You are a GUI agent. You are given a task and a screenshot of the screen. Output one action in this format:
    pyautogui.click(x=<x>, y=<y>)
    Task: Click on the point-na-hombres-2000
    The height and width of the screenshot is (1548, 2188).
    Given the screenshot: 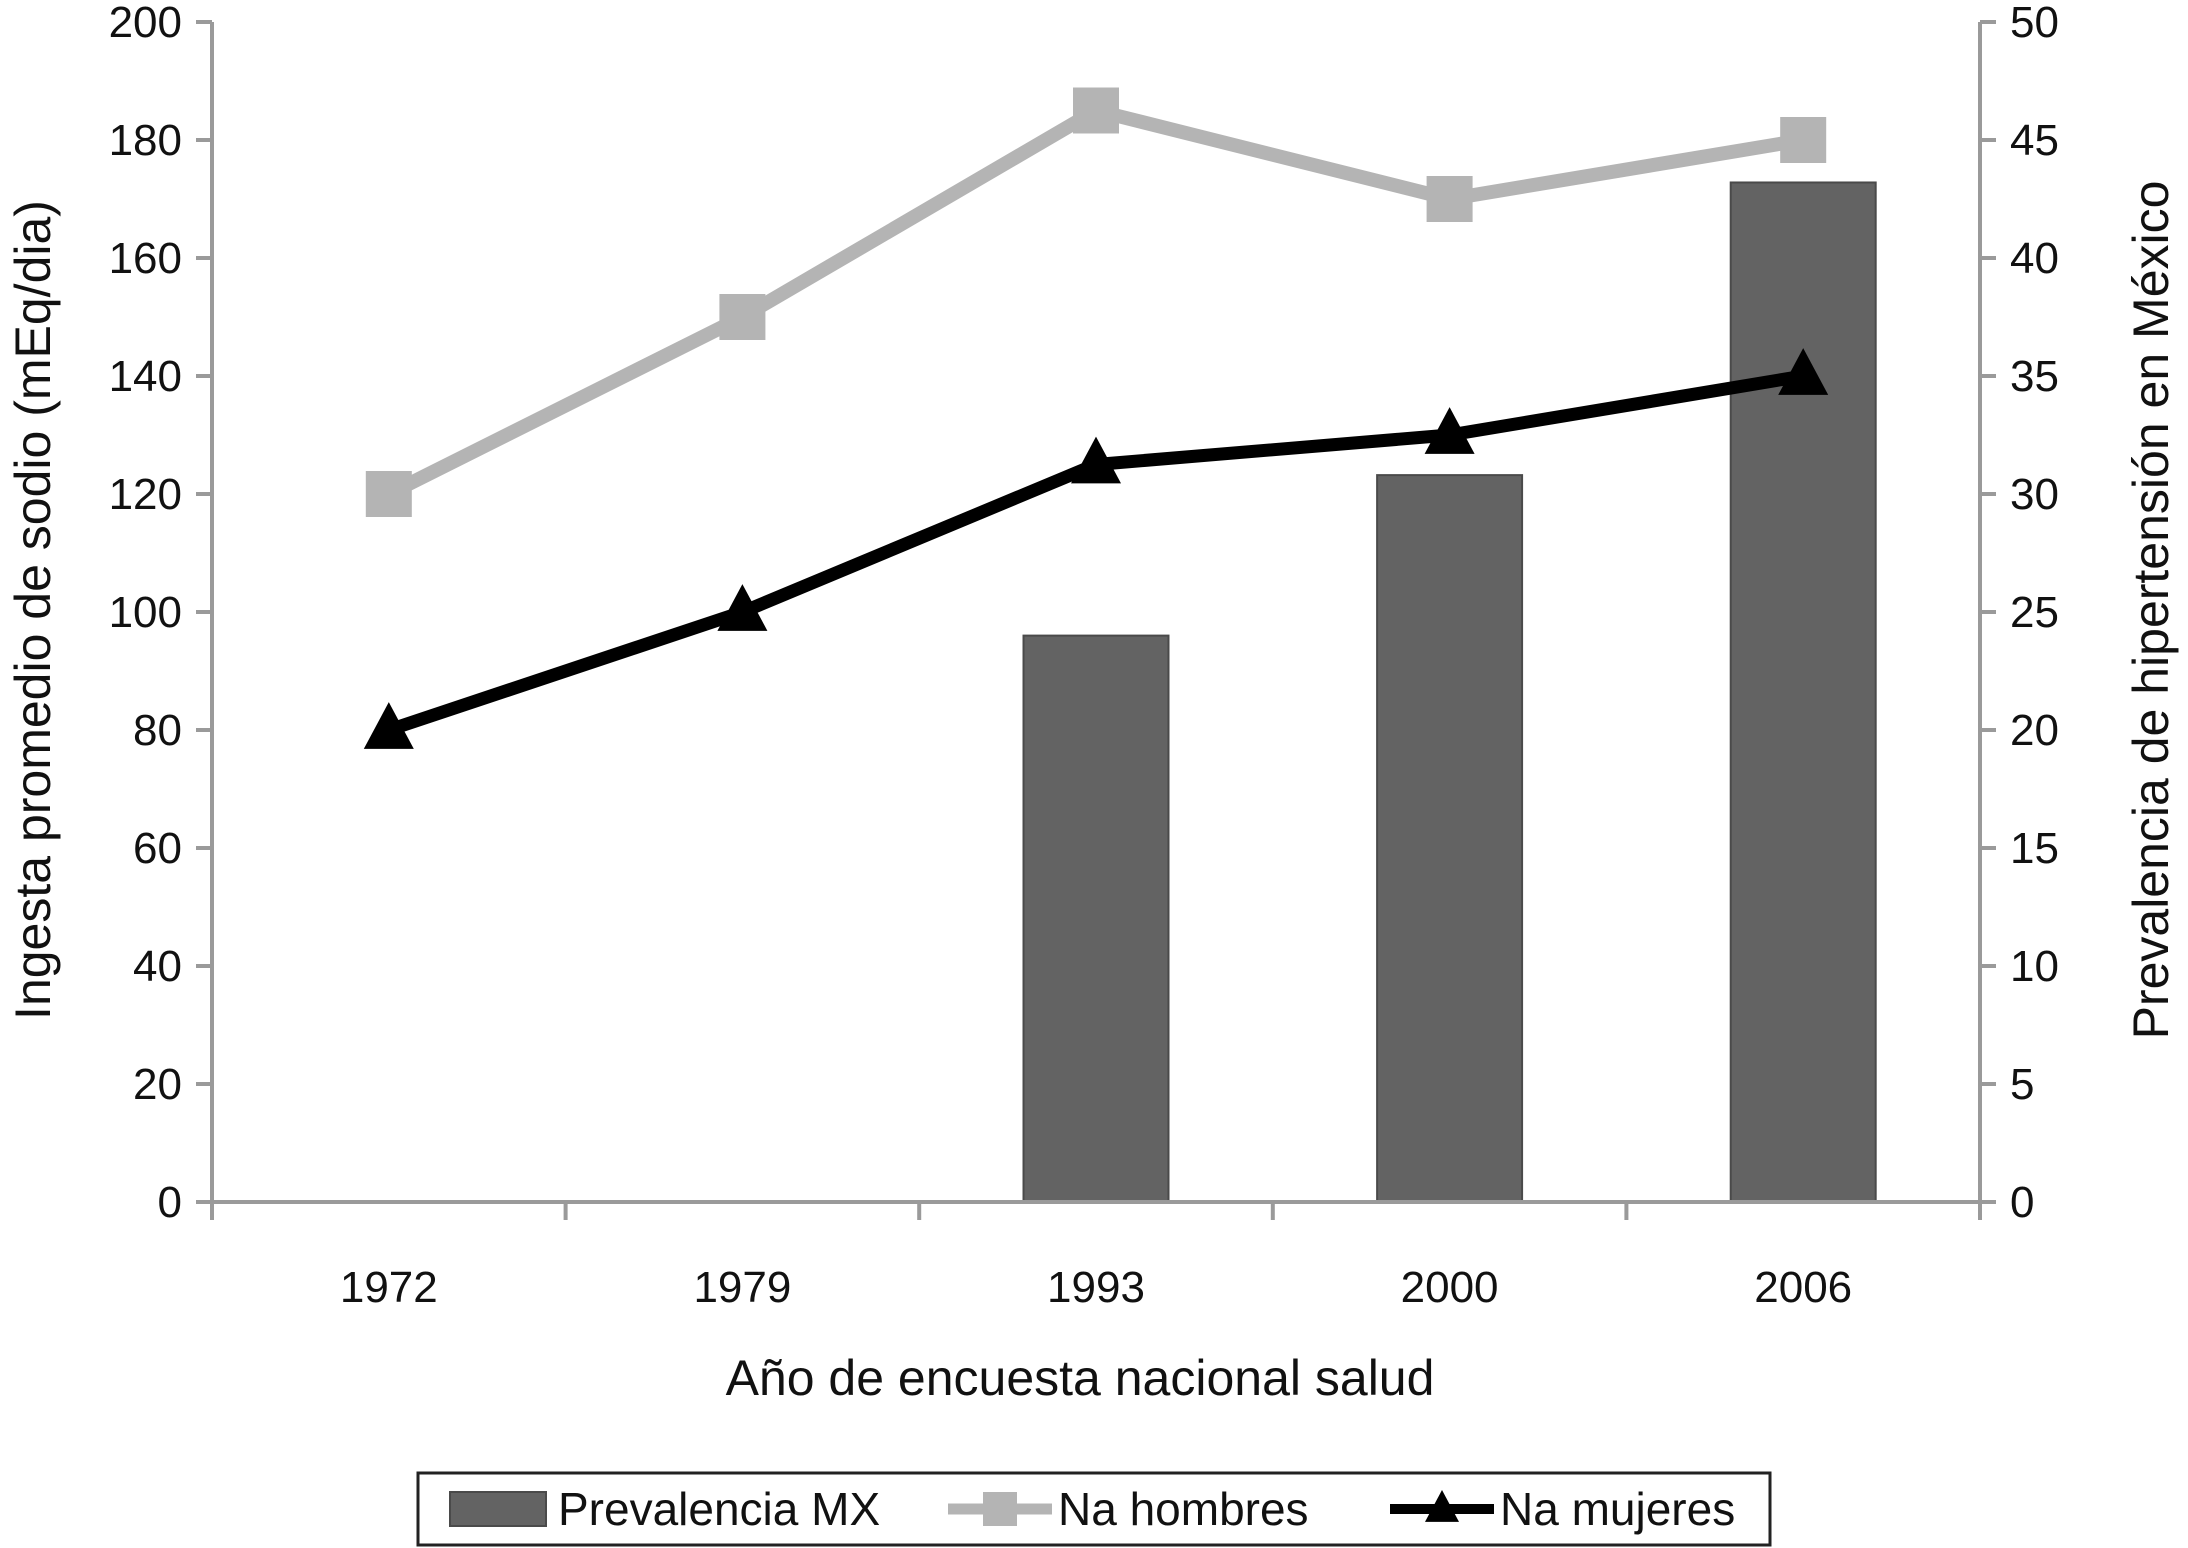 What is the action you would take?
    pyautogui.click(x=1449, y=199)
    